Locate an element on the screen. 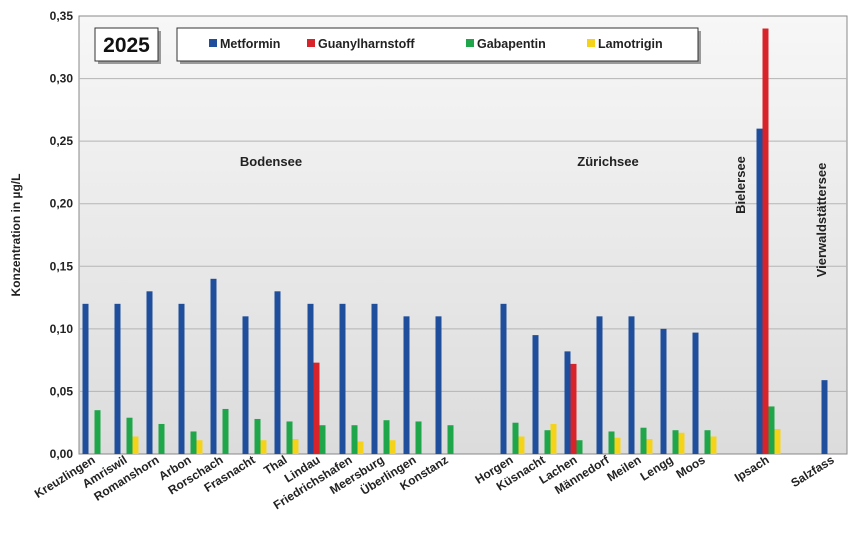  legend-box is located at coordinates (437, 44).